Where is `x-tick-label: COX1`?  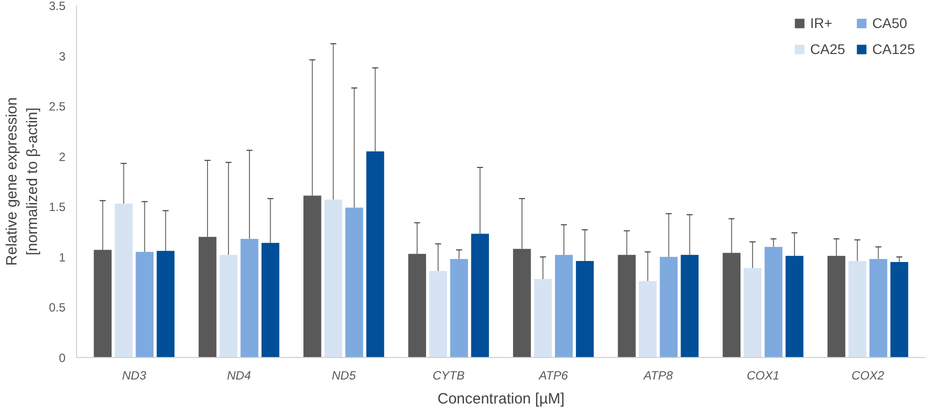
x-tick-label: COX1 is located at coordinates (763, 375).